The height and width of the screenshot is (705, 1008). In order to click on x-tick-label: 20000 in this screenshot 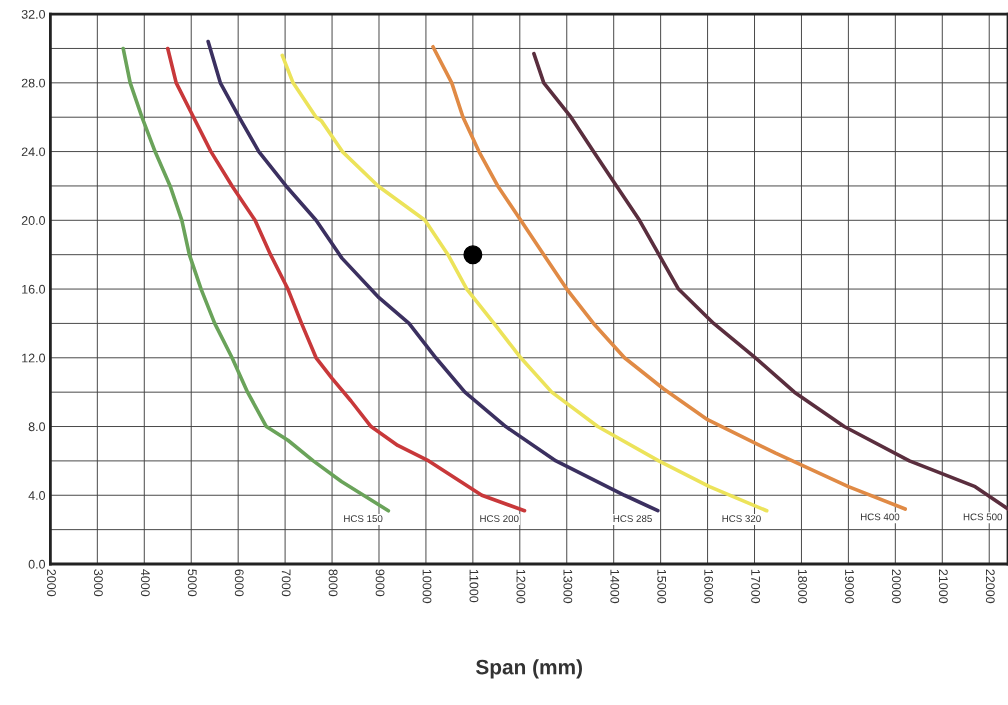, I will do `click(896, 586)`.